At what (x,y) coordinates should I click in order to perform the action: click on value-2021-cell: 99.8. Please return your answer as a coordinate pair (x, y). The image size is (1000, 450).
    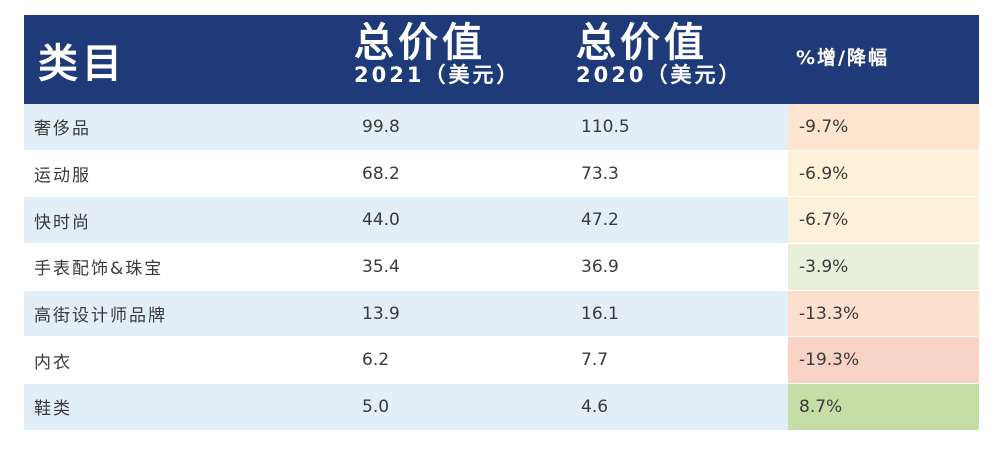
    Looking at the image, I should click on (381, 126).